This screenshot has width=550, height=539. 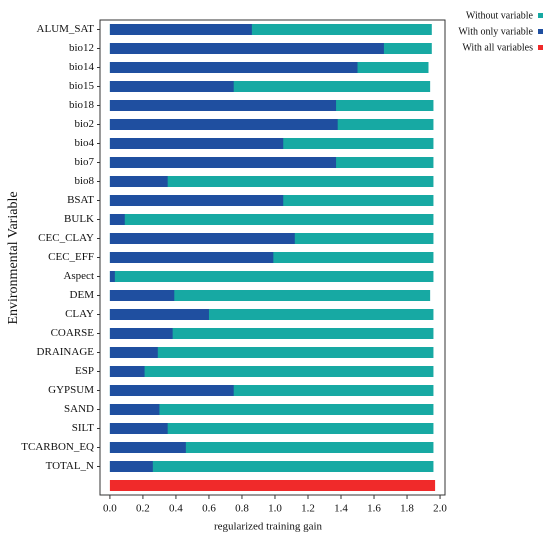 I want to click on y-tick-label: bio2, so click(x=84, y=124).